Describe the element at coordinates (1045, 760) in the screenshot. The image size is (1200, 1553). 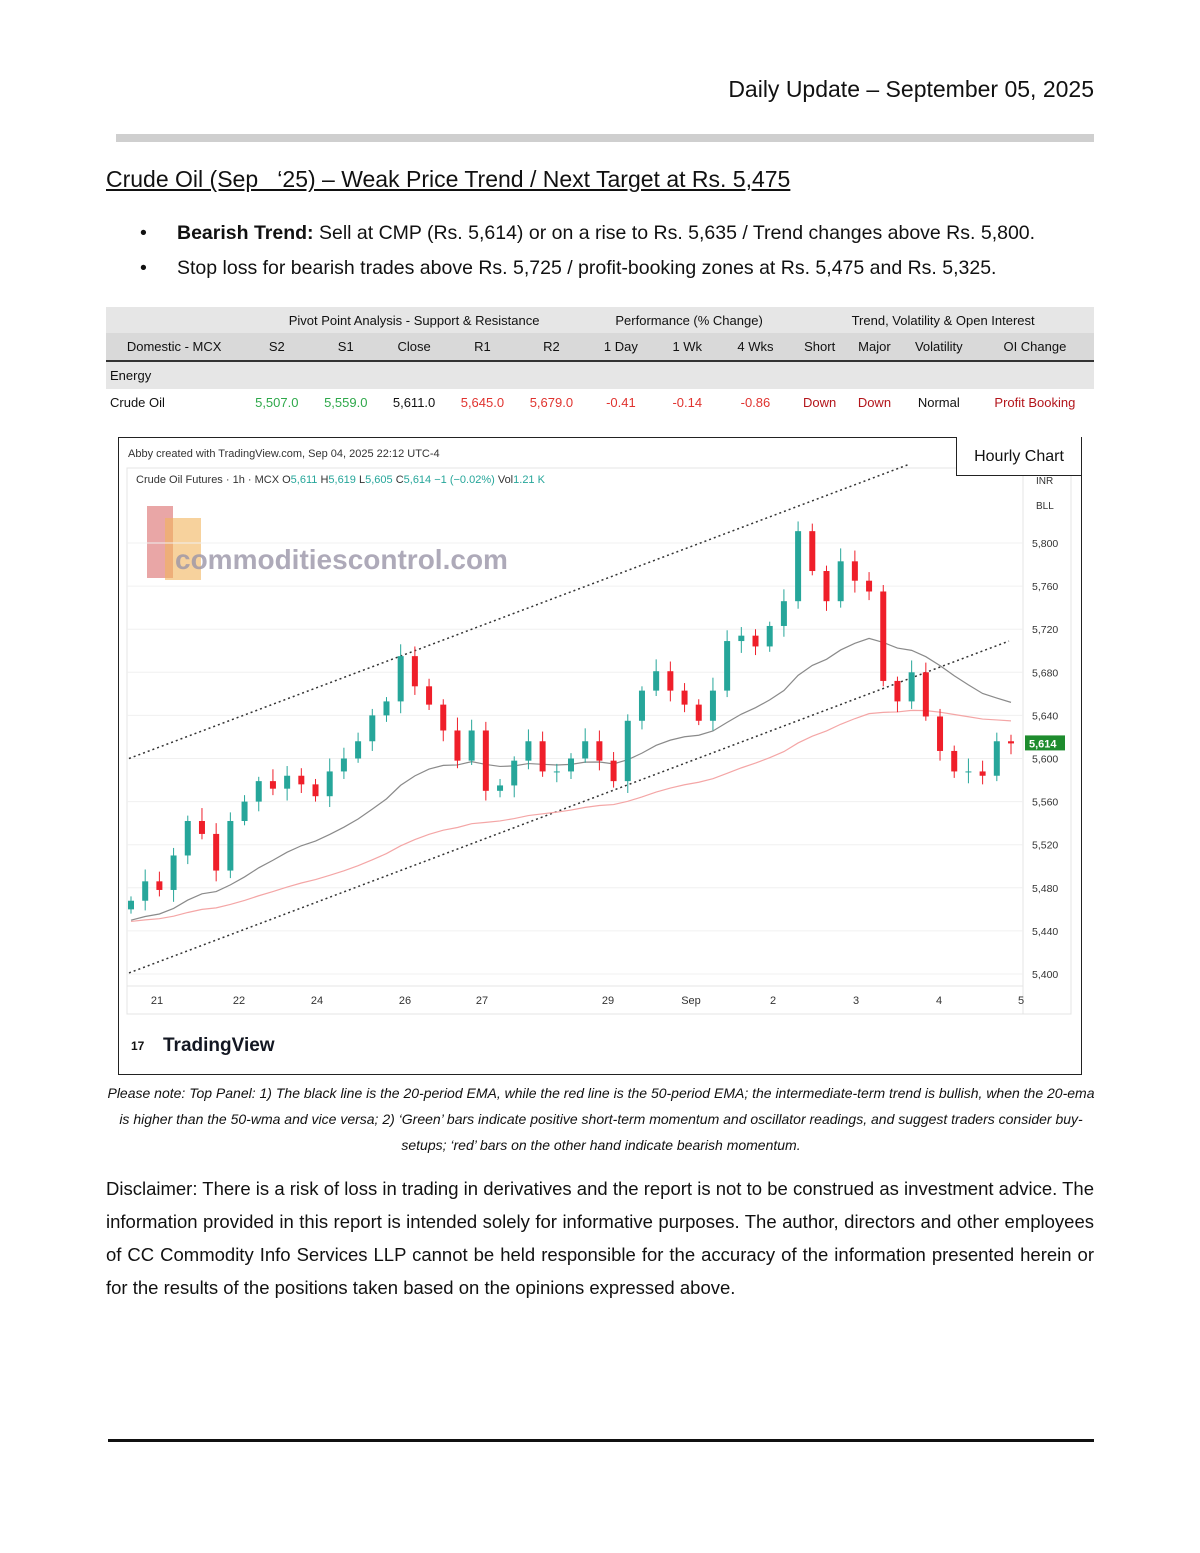
I see `y-tick-label: 5,600` at that location.